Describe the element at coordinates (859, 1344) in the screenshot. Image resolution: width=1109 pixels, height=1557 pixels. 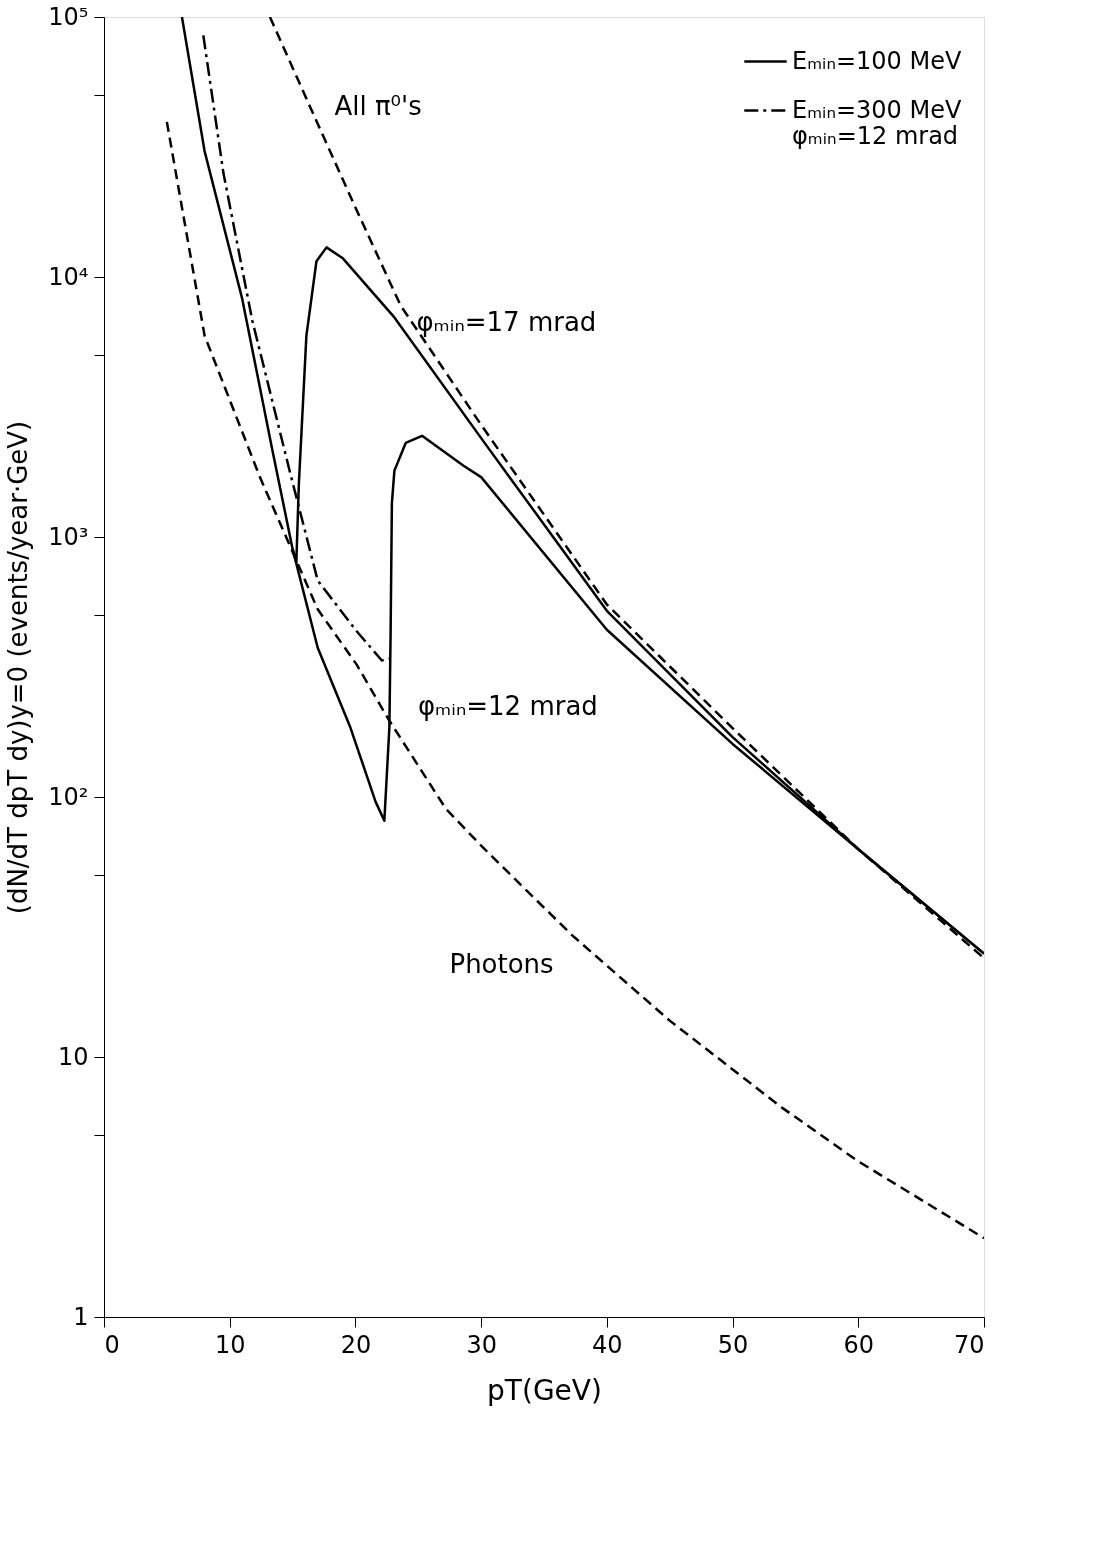
I see `x-tick-label: 60` at that location.